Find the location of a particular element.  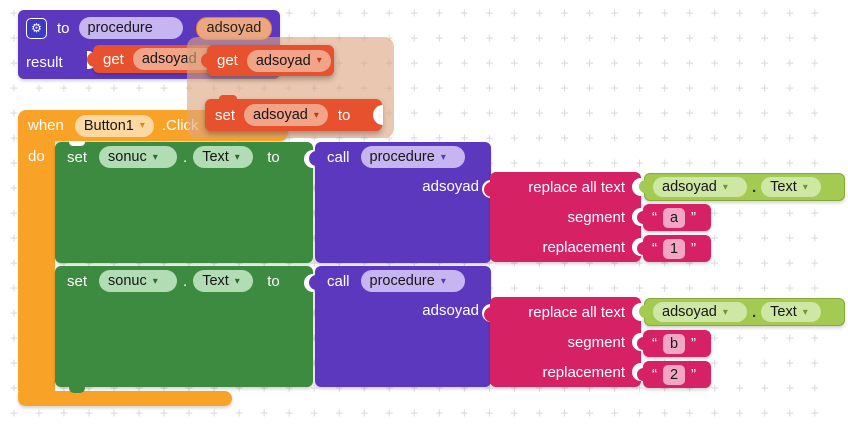

flyout-get-variable-block: get adsoyad is located at coordinates (267, 60).